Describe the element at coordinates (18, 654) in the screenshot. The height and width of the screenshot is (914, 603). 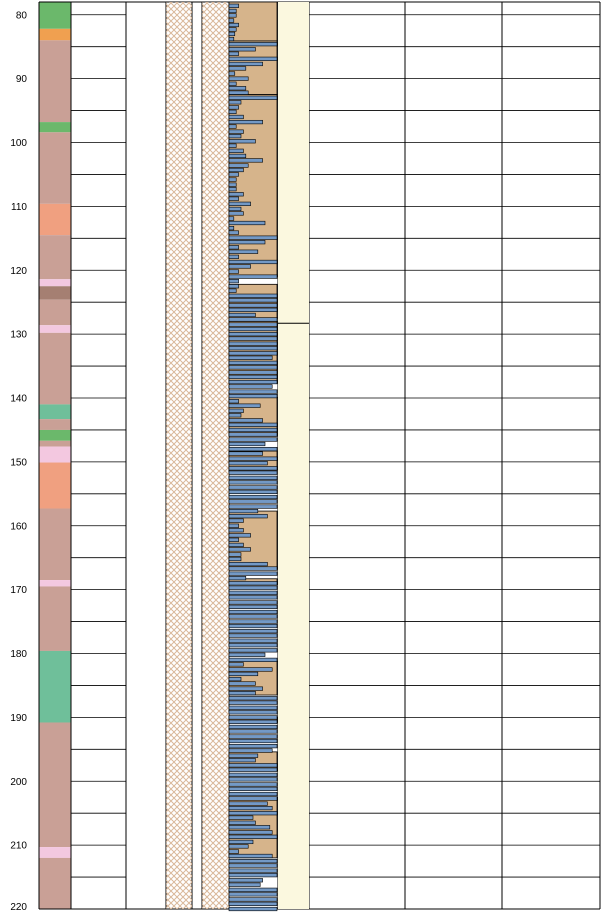
I see `depth-label: 180` at that location.